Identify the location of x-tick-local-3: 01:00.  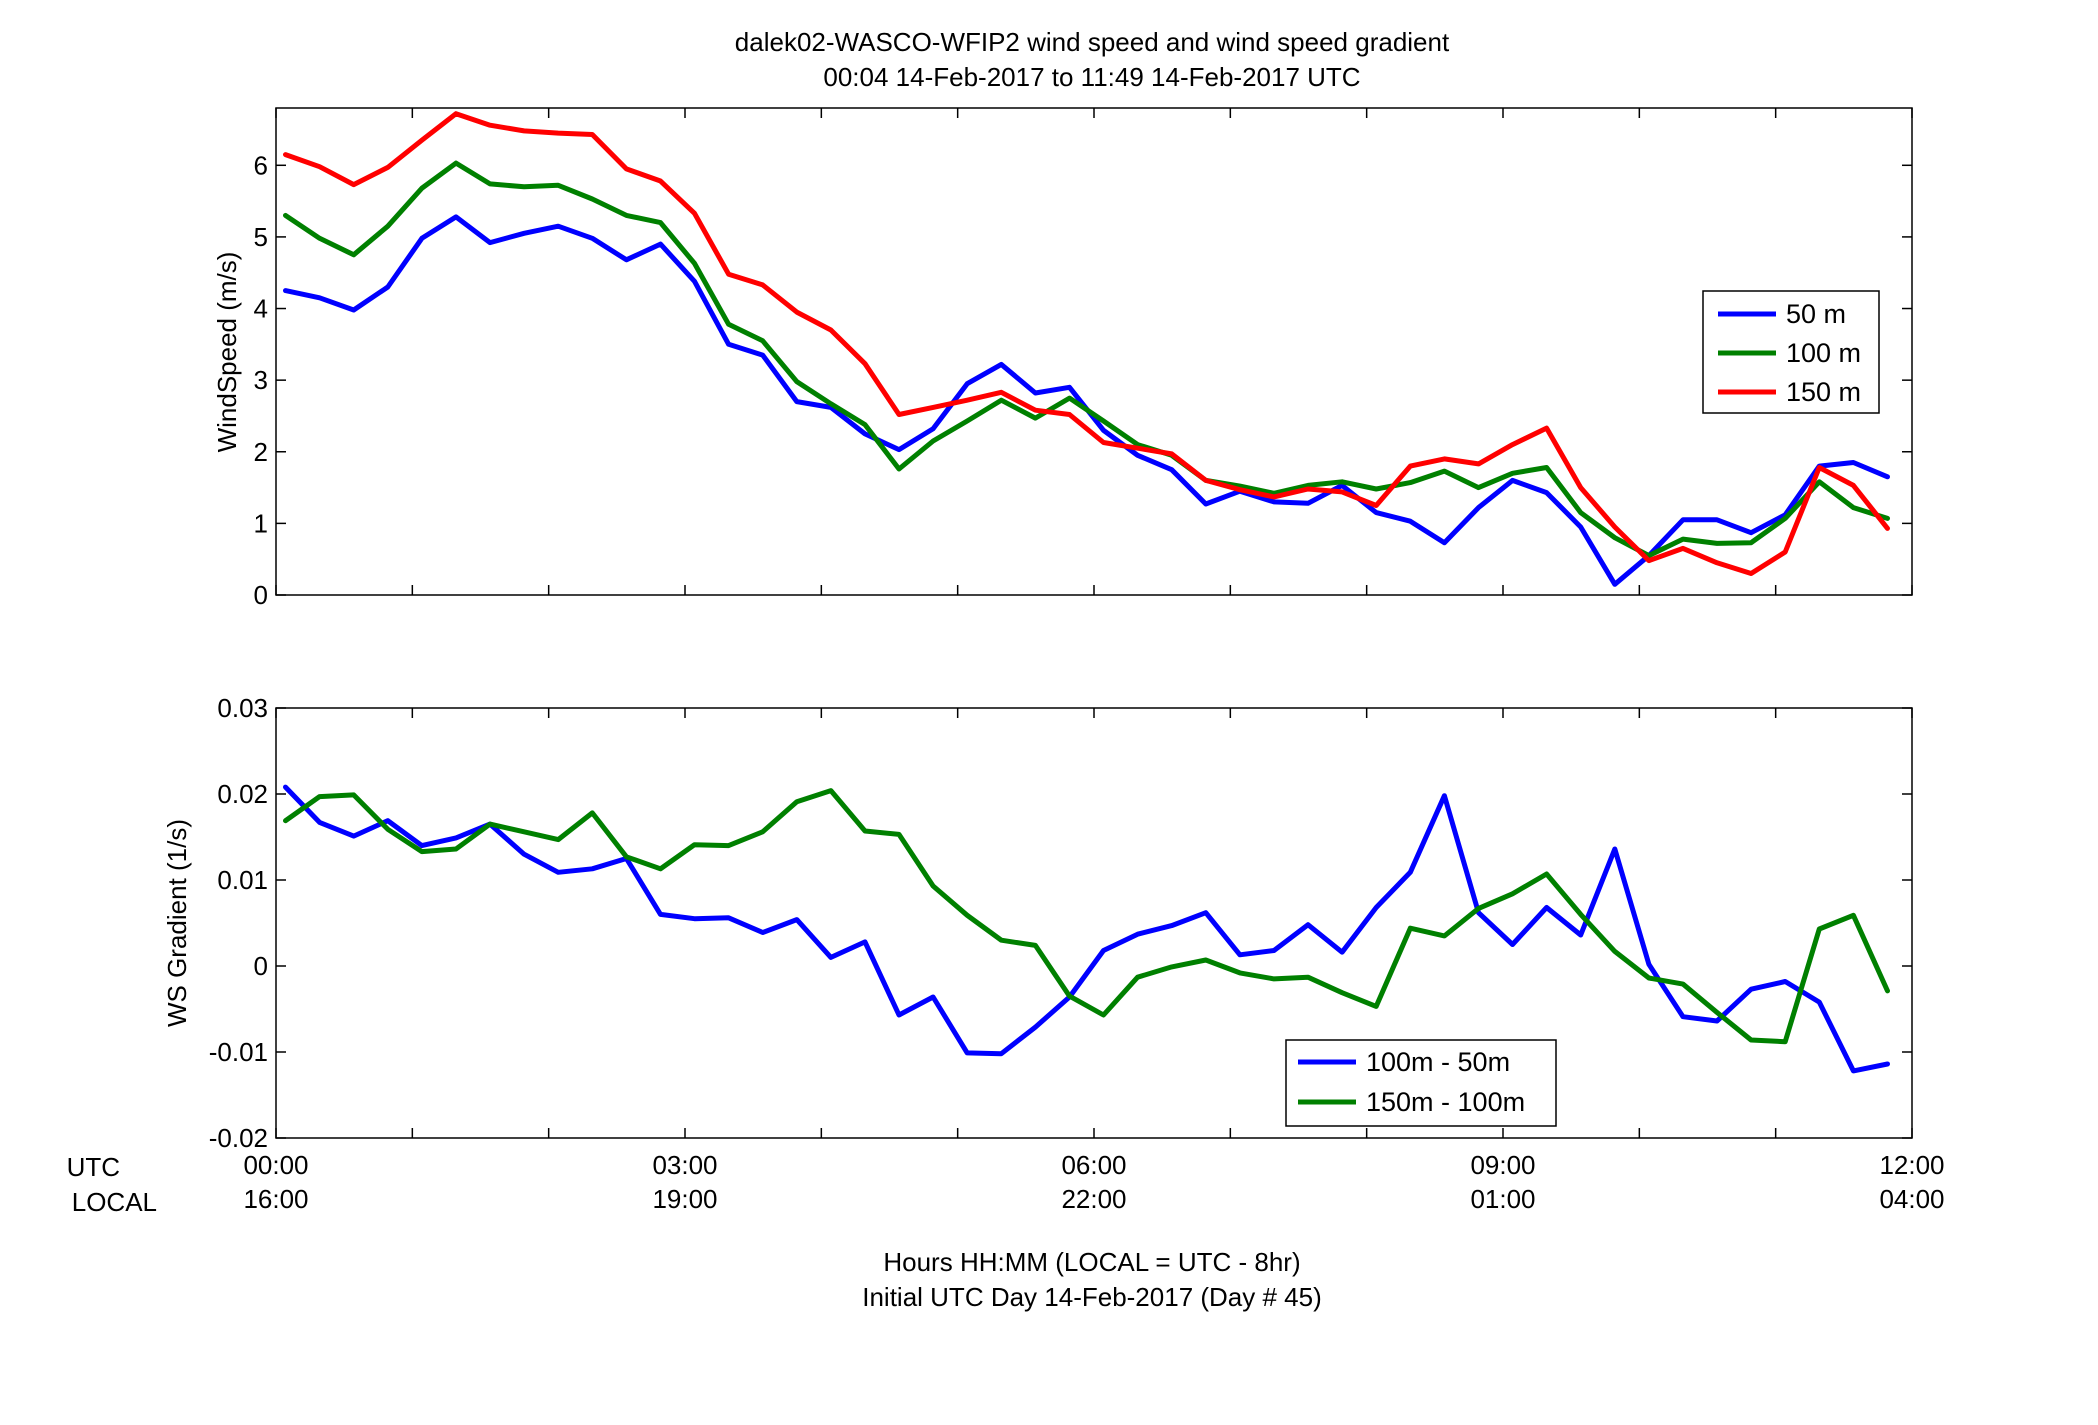
(1502, 1199).